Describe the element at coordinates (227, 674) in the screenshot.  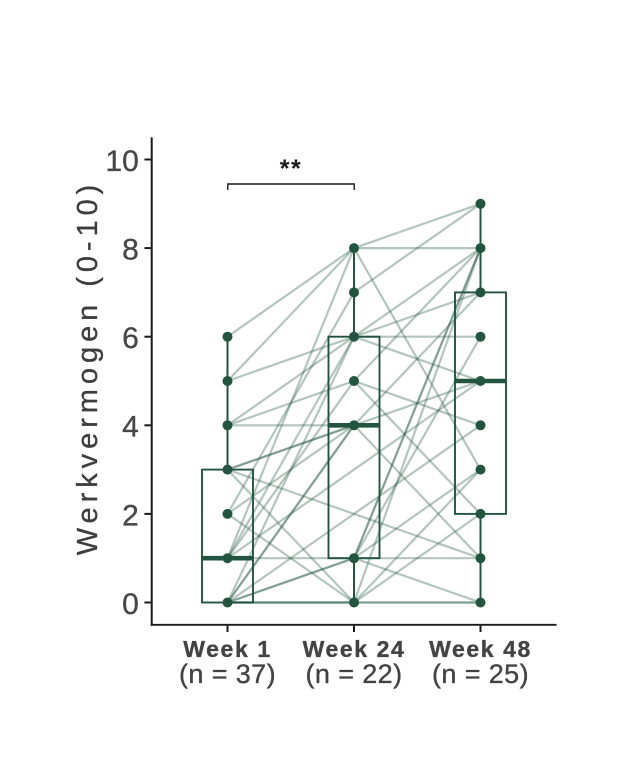
I see `svg-text: (n = 37)` at that location.